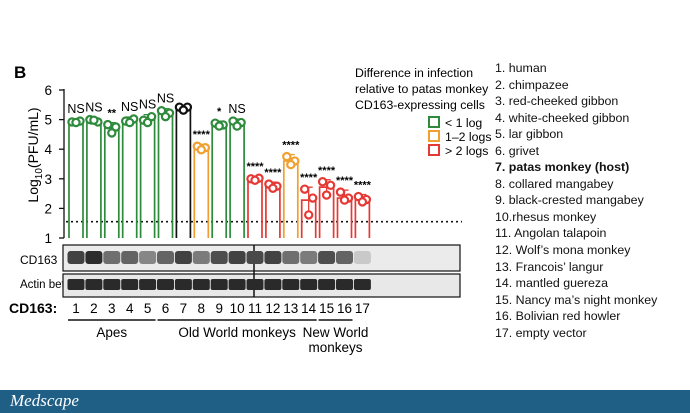 This screenshot has width=690, height=413. I want to click on x-tick-label: 6, so click(166, 308).